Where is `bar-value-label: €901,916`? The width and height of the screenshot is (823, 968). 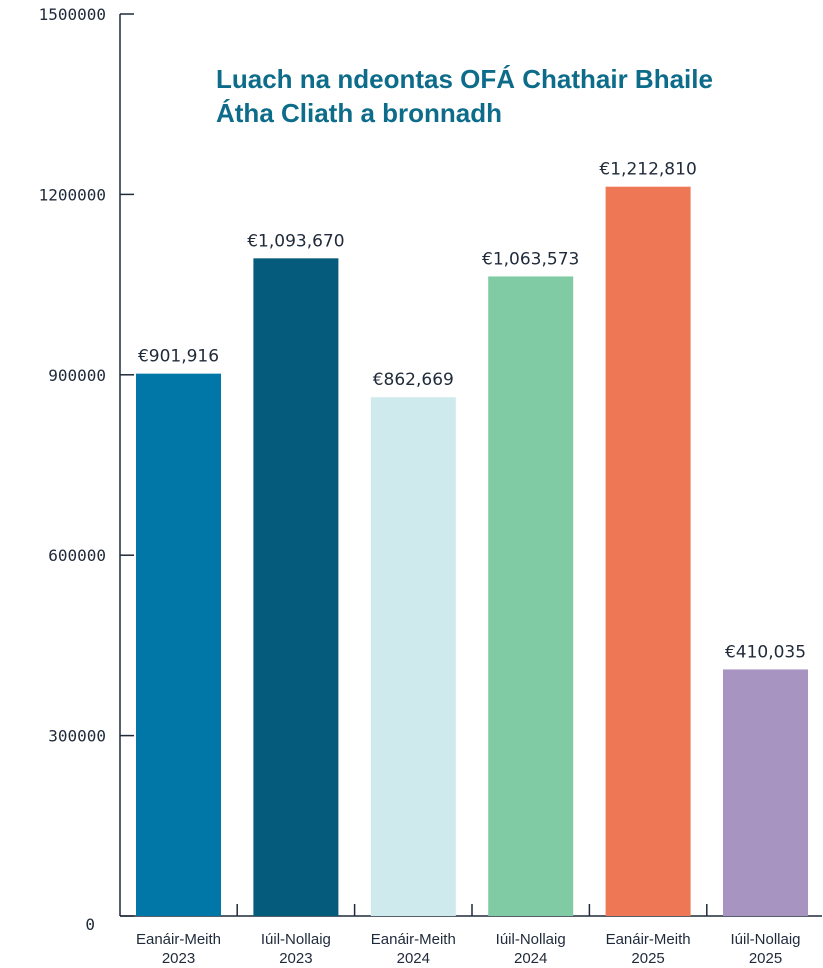 bar-value-label: €901,916 is located at coordinates (178, 357).